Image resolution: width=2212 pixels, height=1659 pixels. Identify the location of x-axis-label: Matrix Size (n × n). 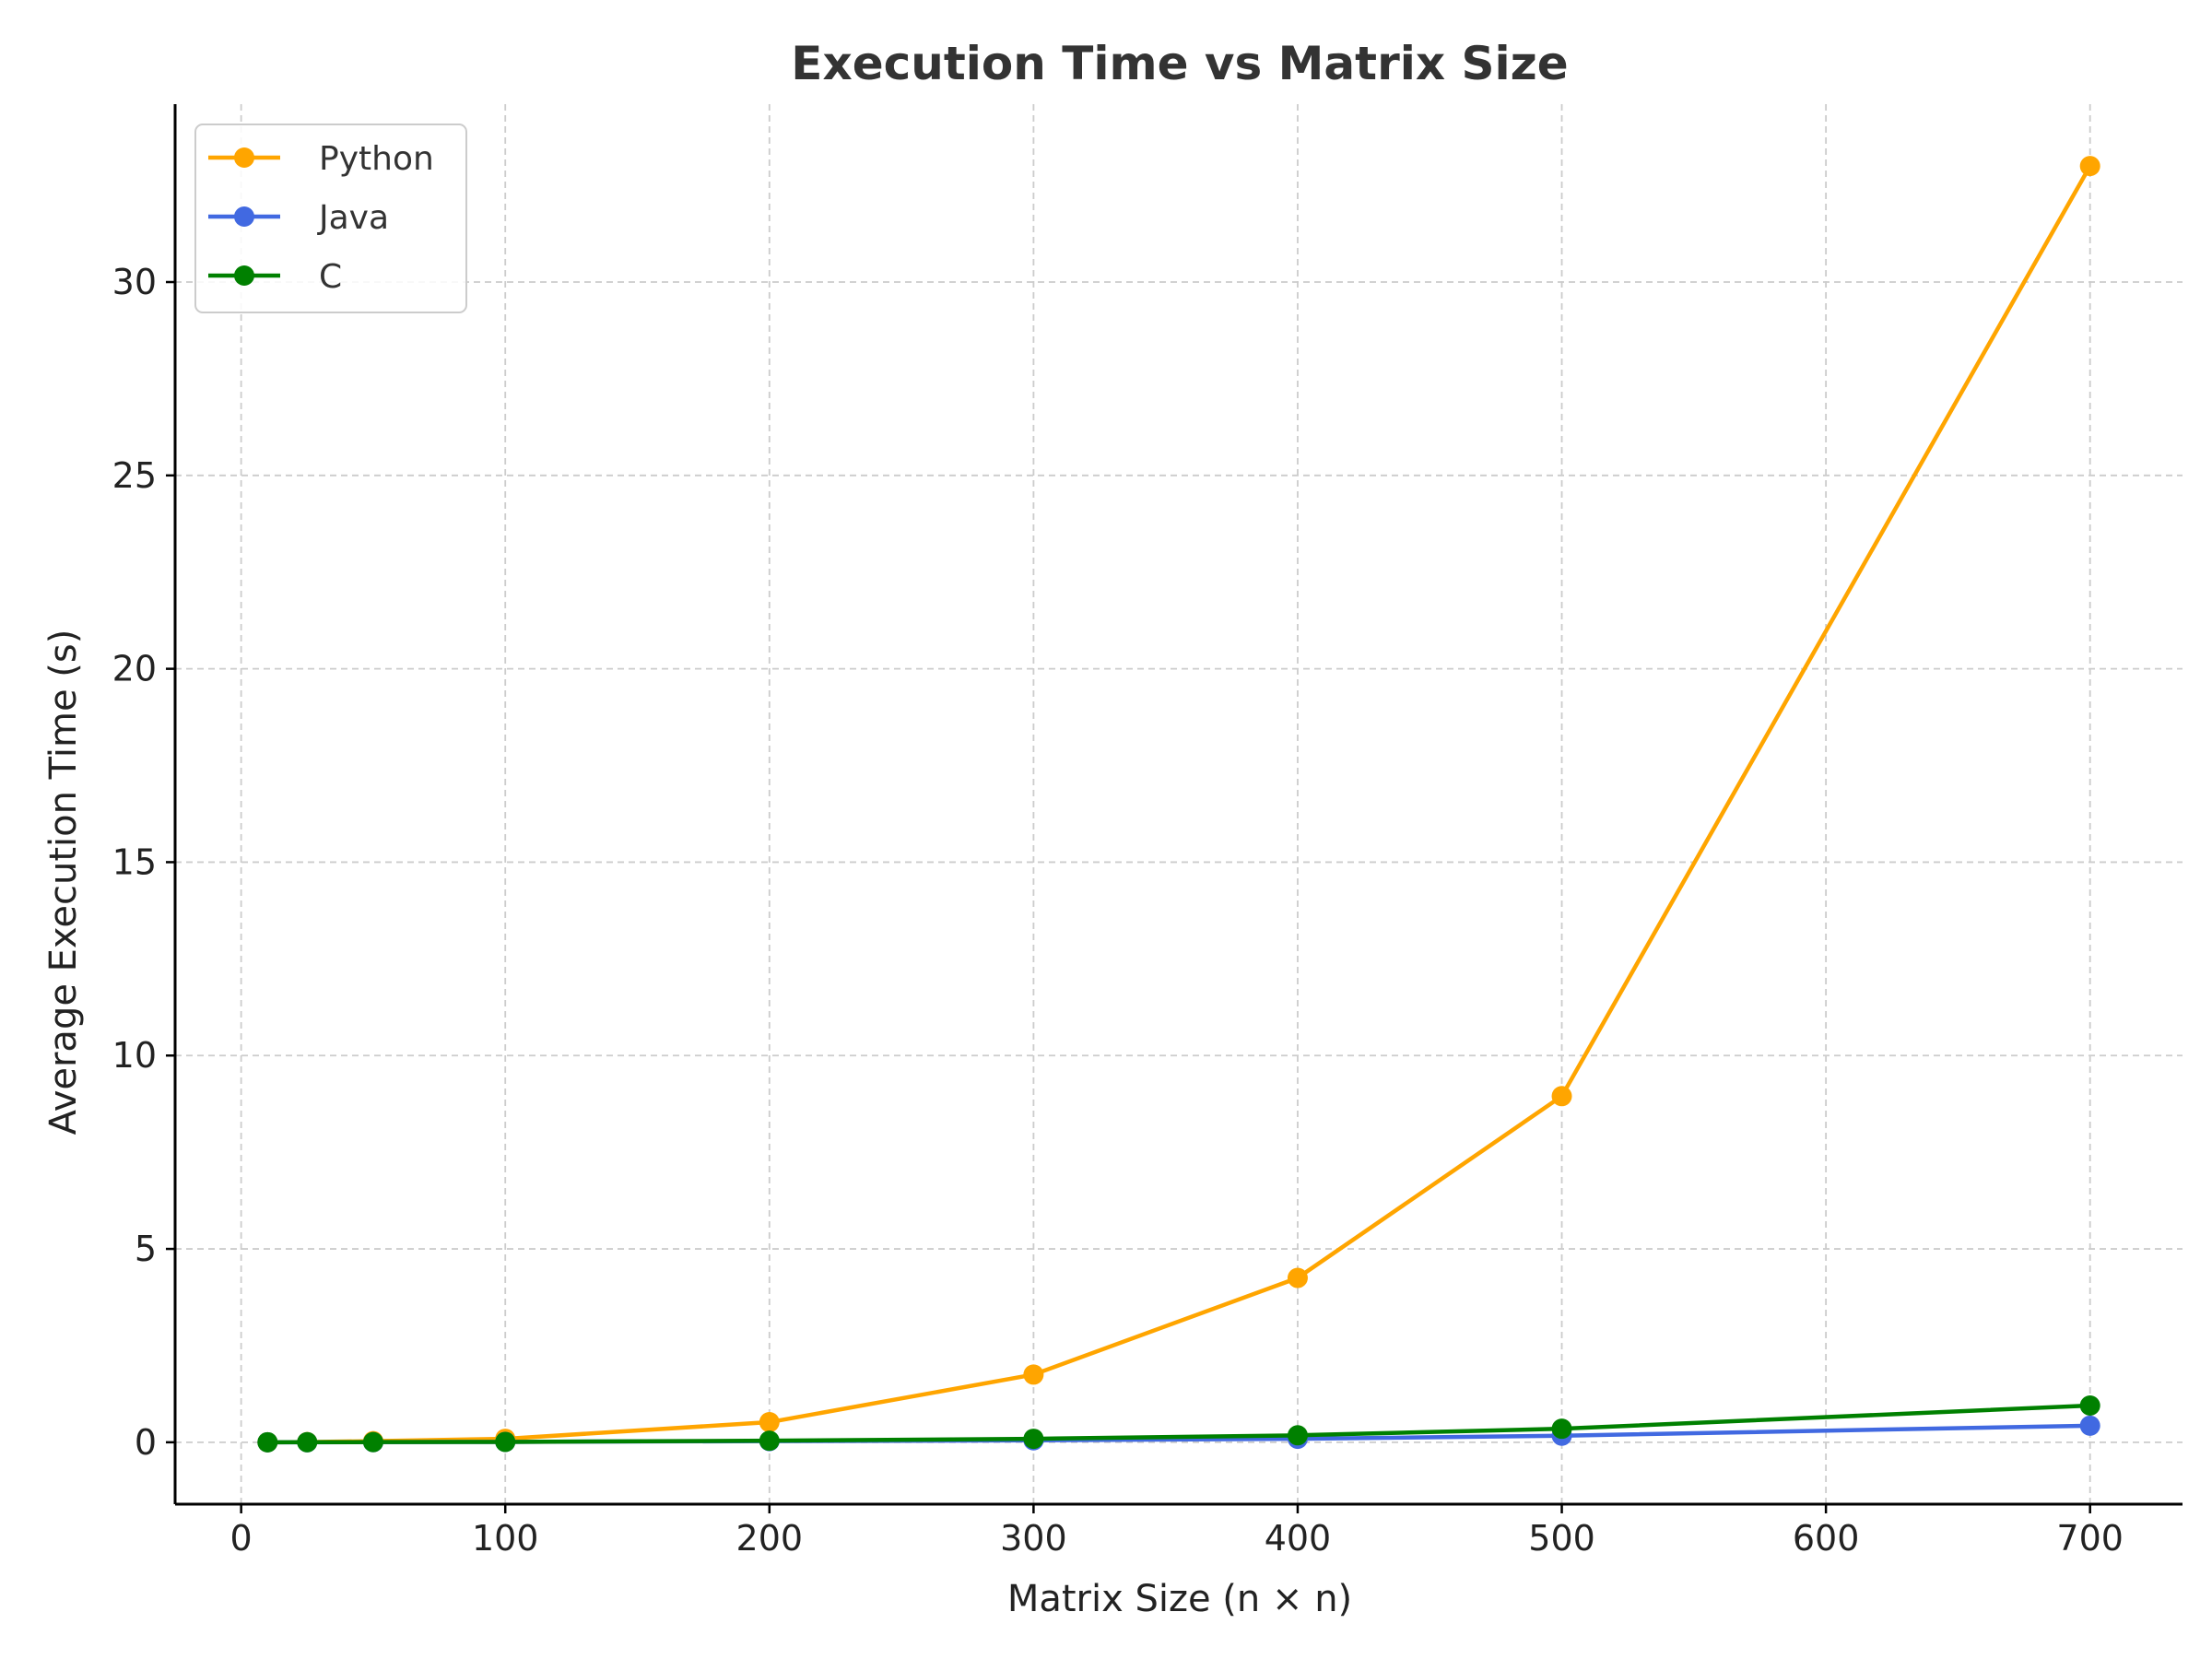
(1179, 1599).